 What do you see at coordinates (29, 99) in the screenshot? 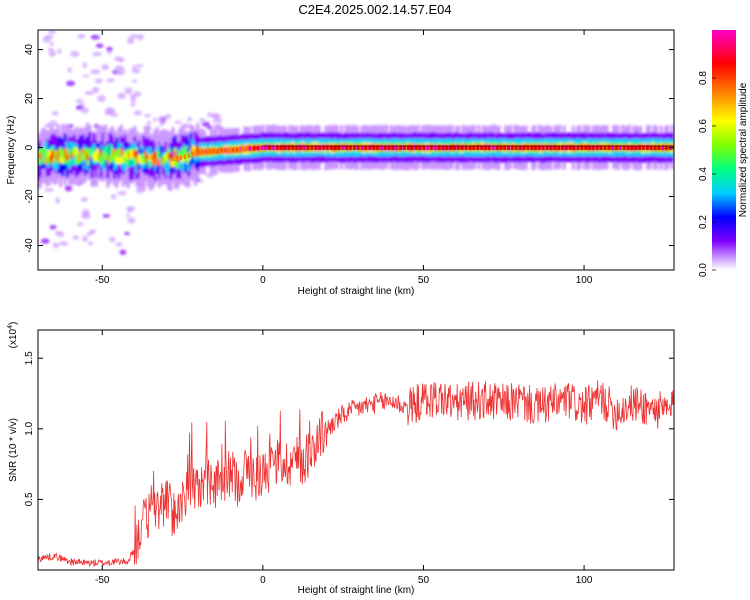
I see `spectrogram-y-tick-label: 20` at bounding box center [29, 99].